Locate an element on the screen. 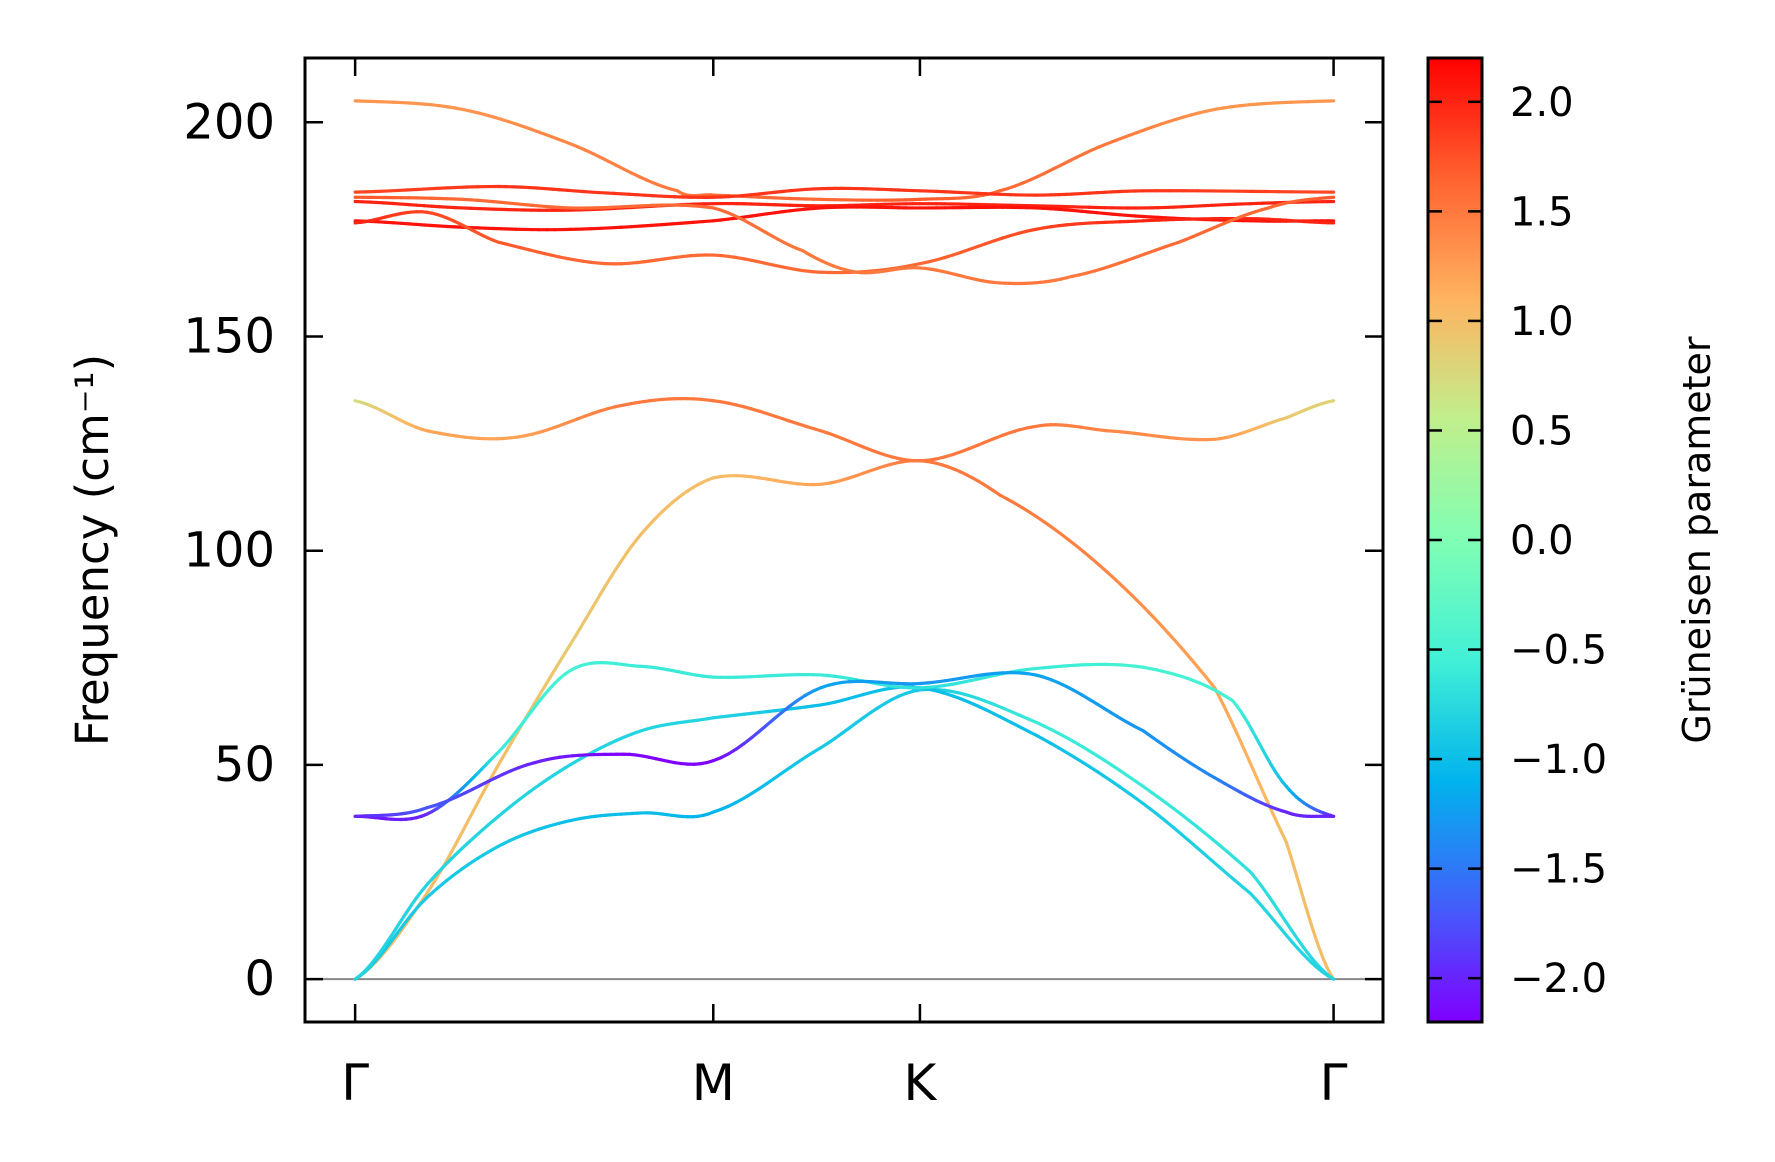 This screenshot has height=1162, width=1775. colorbar-tick-label: −1.0 is located at coordinates (1558, 760).